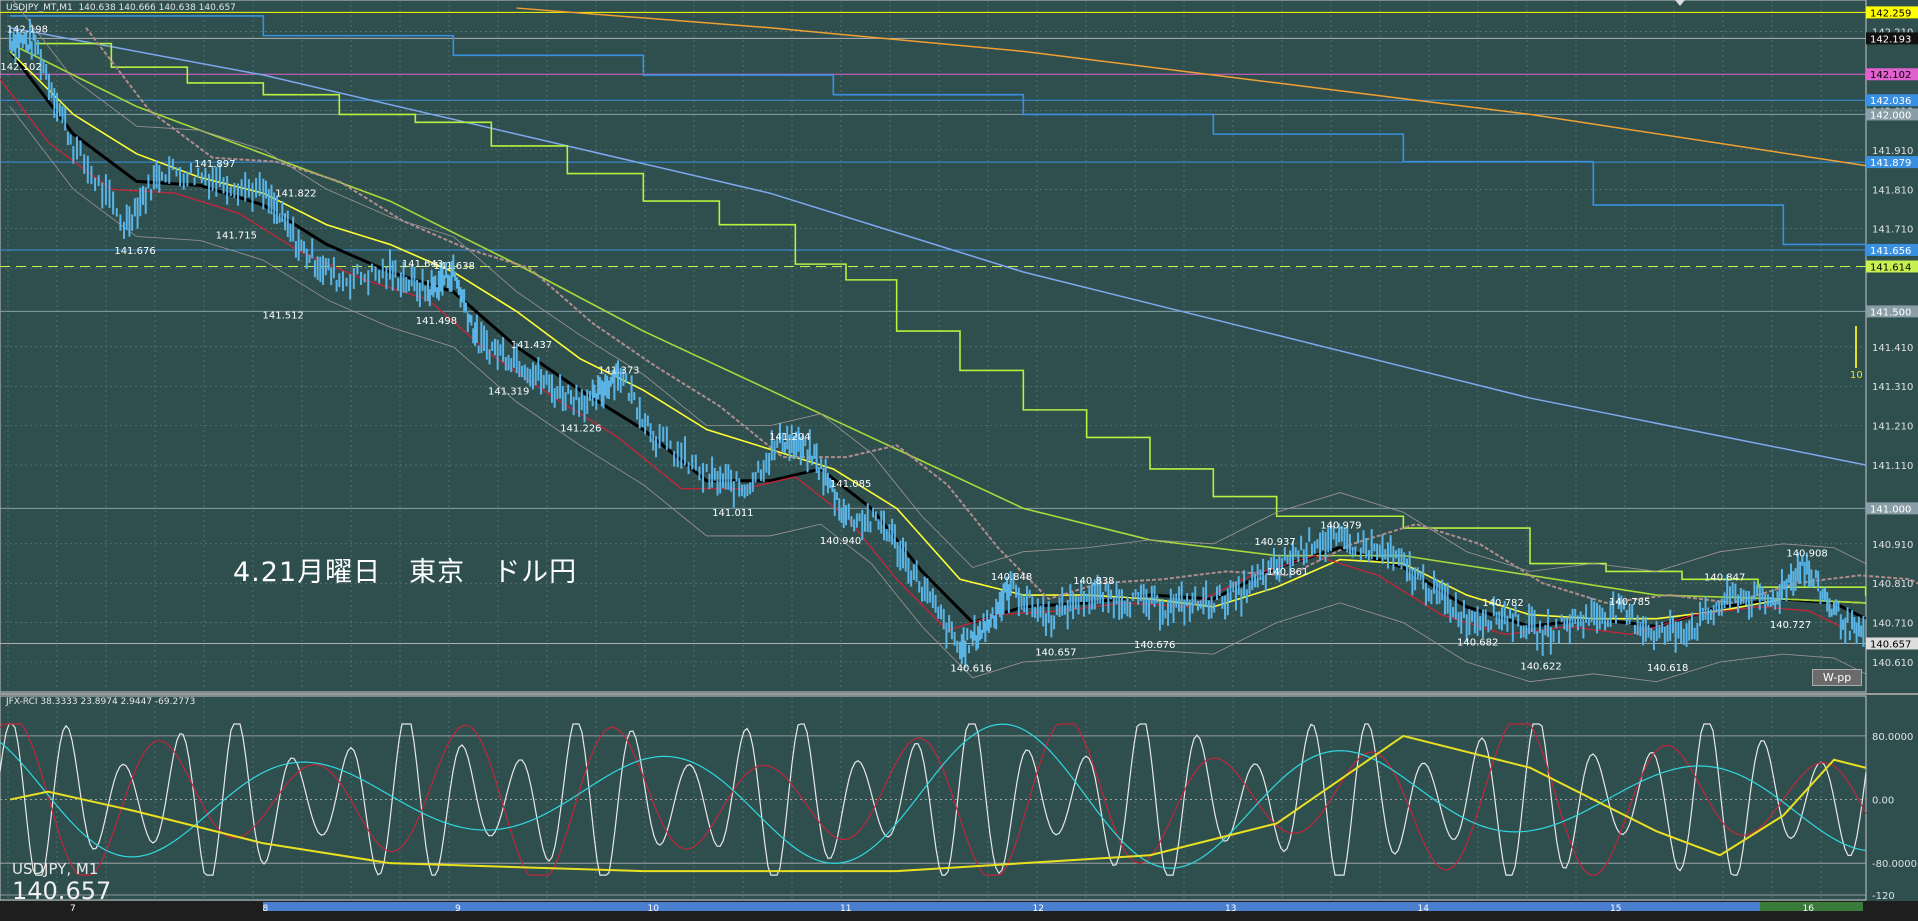 The image size is (1918, 921). Describe the element at coordinates (1230, 909) in the screenshot. I see `time-tick-label: 13` at that location.